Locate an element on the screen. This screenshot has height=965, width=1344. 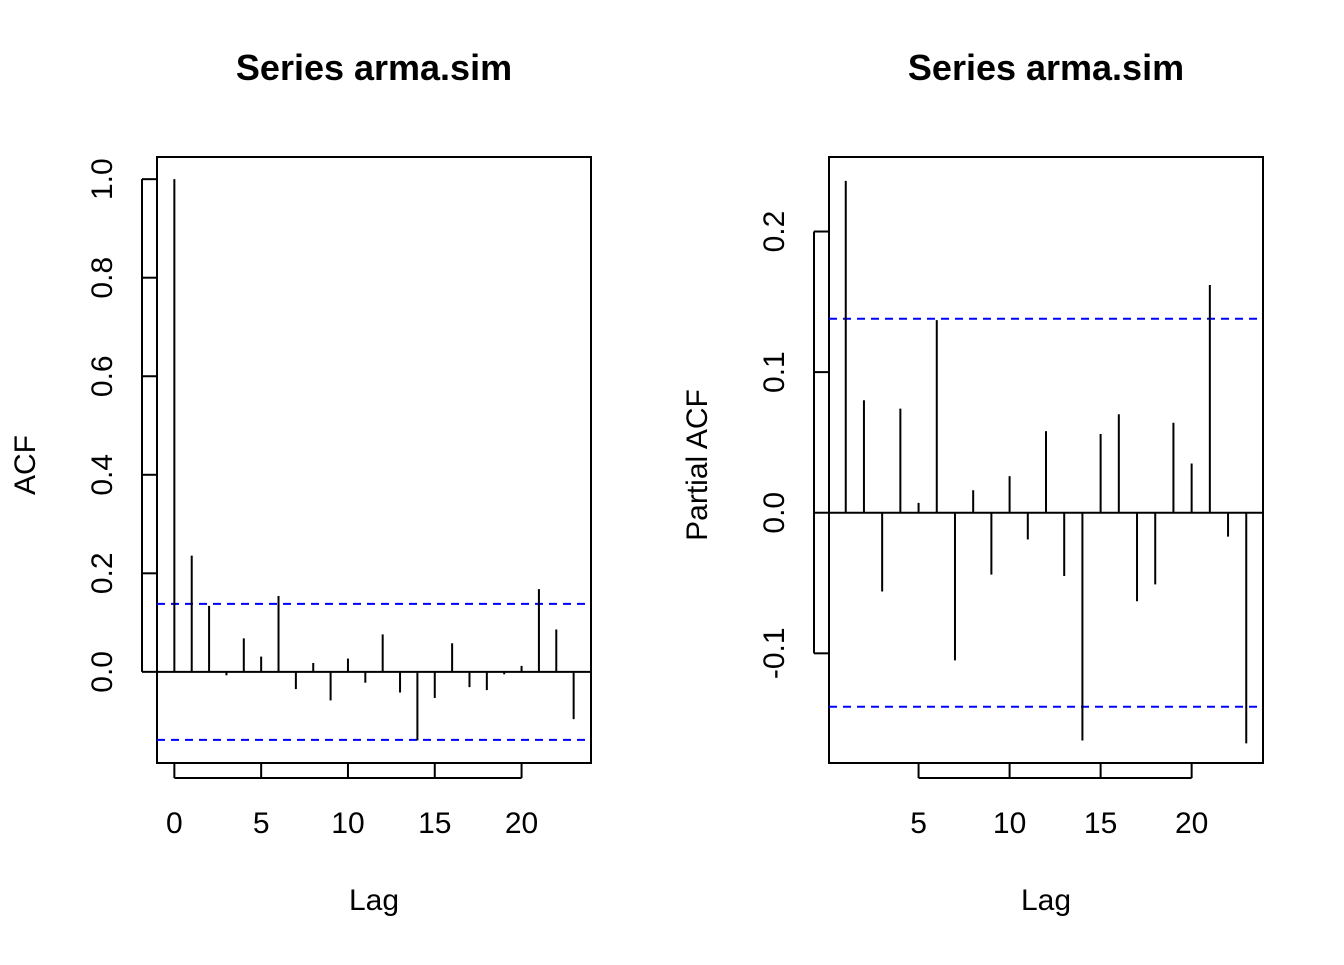
y-tick-label: 0.8 is located at coordinates (102, 278).